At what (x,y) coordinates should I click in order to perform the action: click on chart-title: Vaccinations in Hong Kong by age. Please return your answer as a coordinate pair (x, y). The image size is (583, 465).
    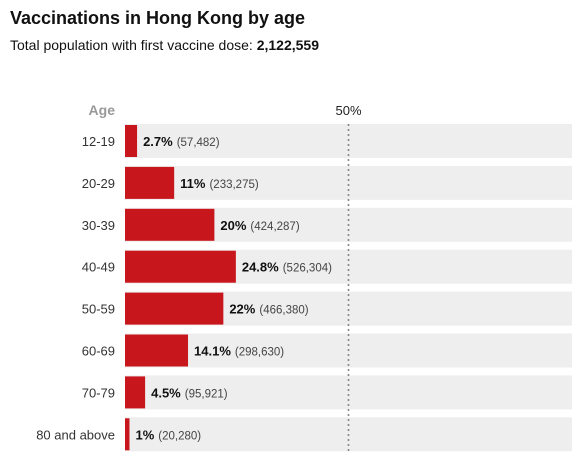
    Looking at the image, I should click on (158, 18).